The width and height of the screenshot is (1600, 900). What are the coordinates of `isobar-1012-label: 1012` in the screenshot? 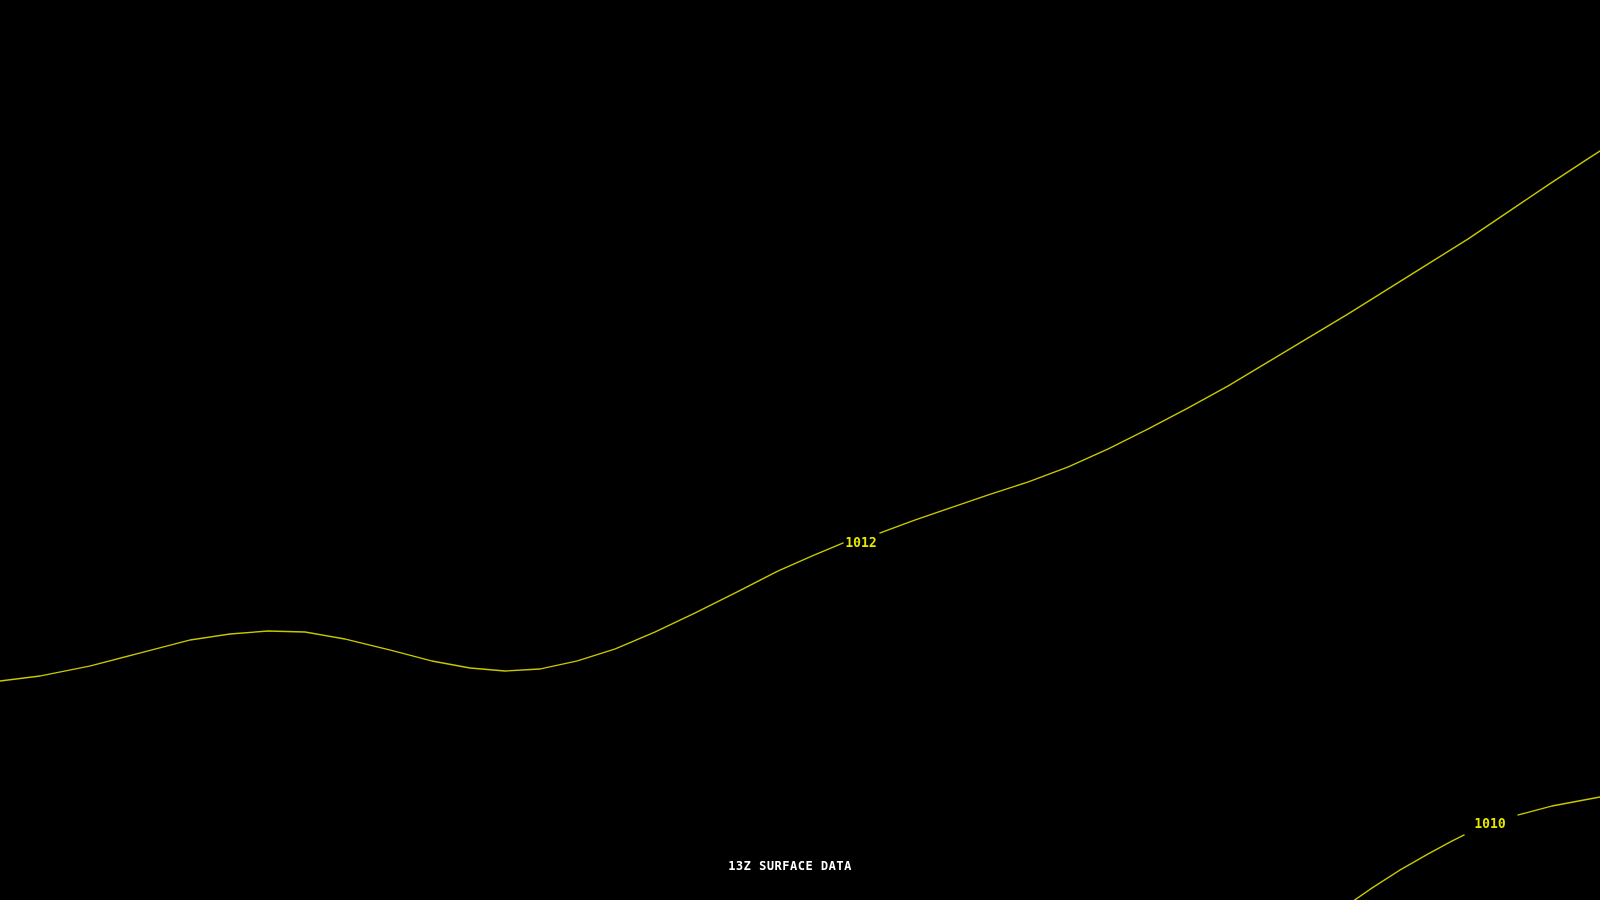 It's located at (860, 543).